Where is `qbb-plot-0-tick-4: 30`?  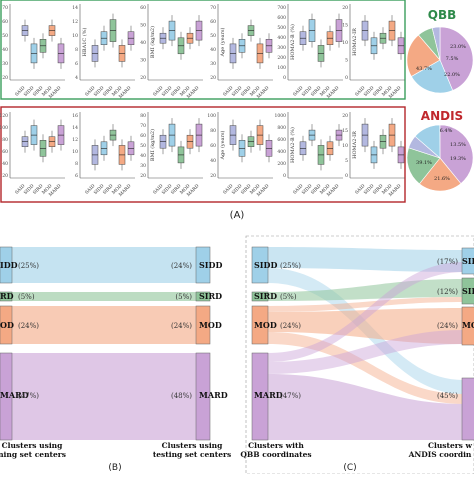 qbb-plot-0-tick-4: 30 is located at coordinates (5, 64).